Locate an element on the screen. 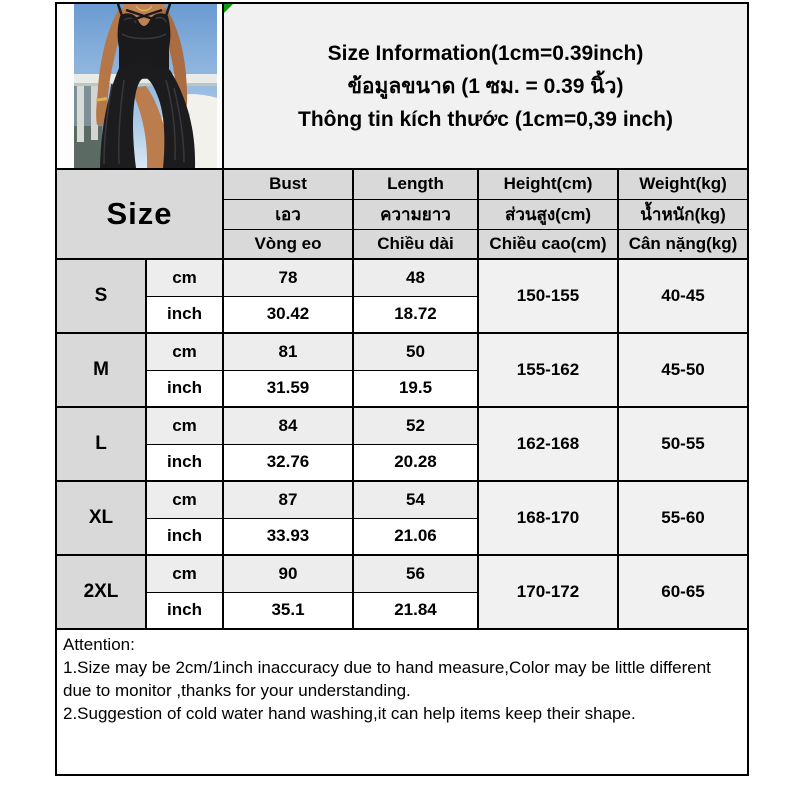 The image size is (800, 800). length-cm-m: 50 is located at coordinates (415, 351).